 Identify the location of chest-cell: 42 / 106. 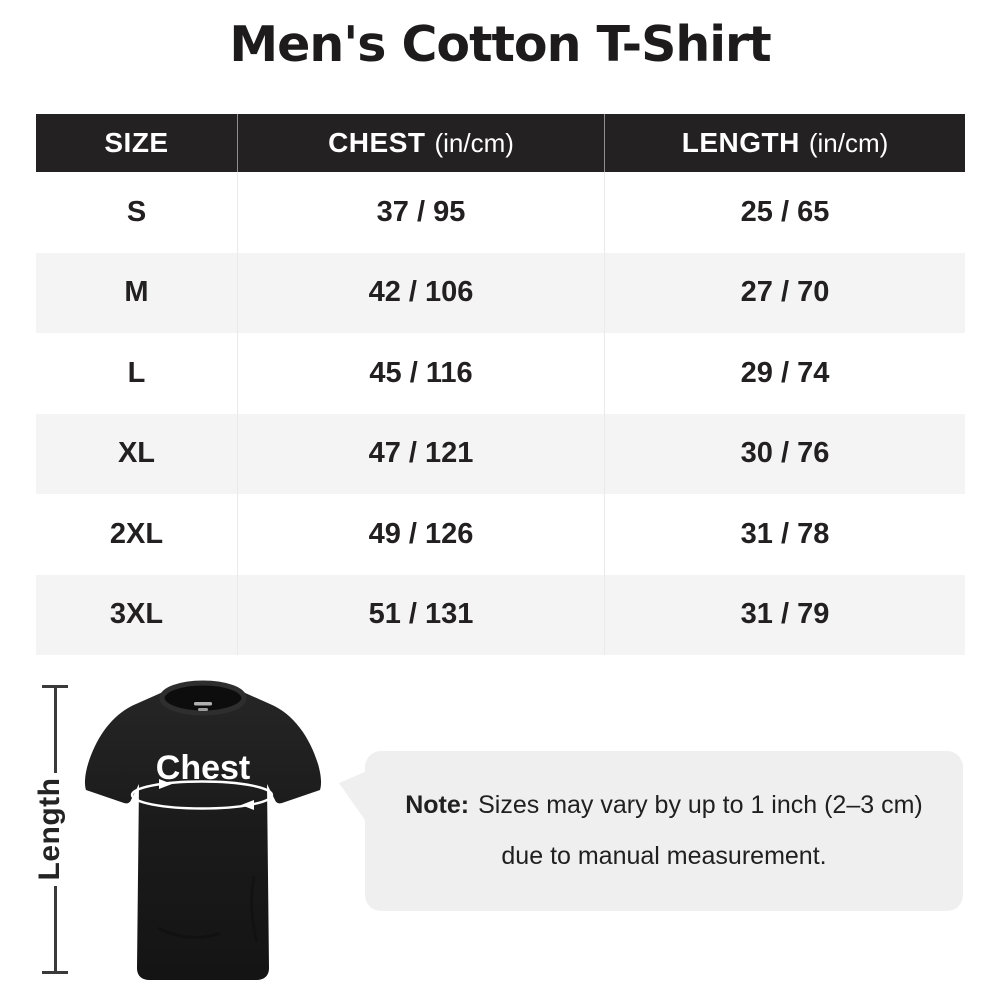
(420, 292).